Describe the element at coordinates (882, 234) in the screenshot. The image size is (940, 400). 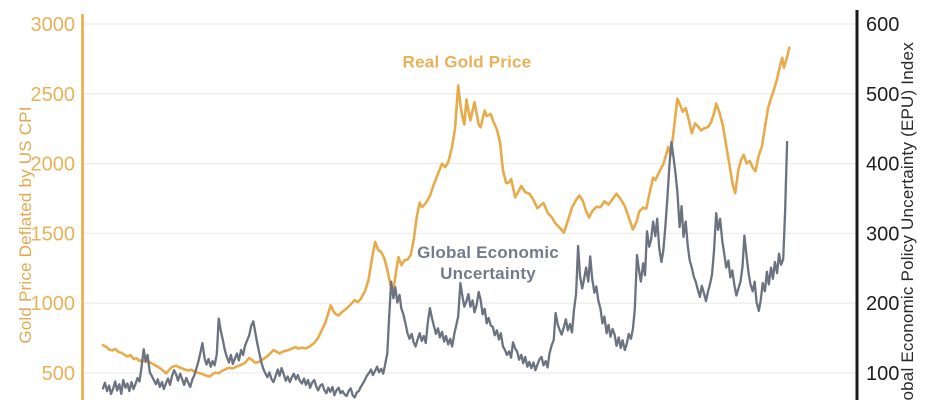
I see `right-axis-tick-label: 300` at that location.